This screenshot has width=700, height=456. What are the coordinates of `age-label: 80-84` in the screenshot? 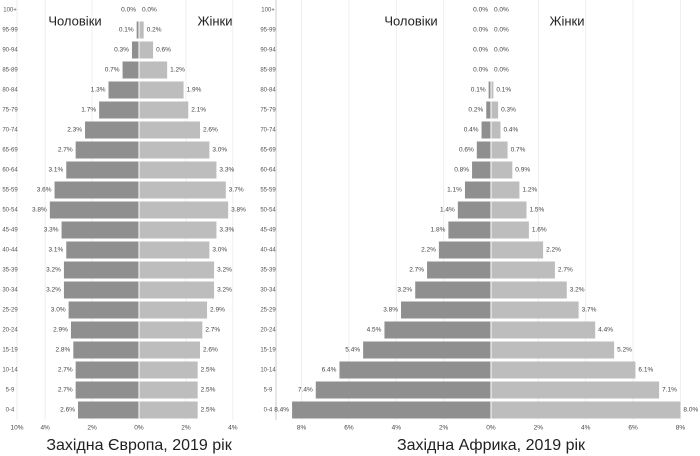 It's located at (10, 91).